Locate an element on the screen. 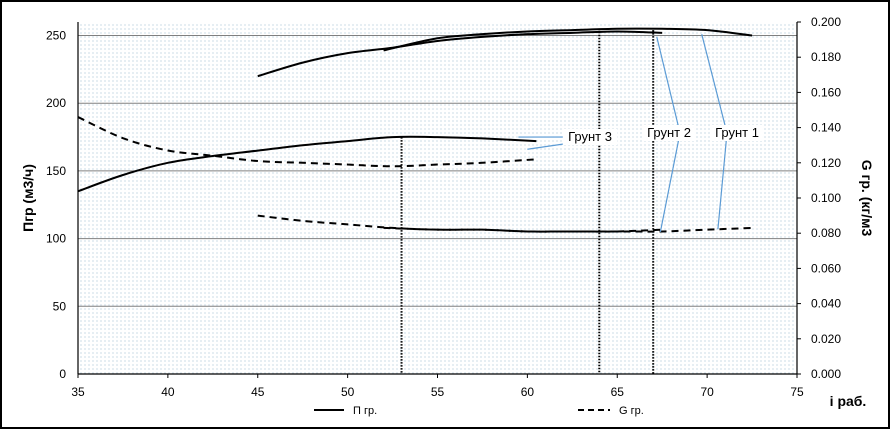 Image resolution: width=890 pixels, height=434 pixels. legend-label-g: G гр. is located at coordinates (631, 411).